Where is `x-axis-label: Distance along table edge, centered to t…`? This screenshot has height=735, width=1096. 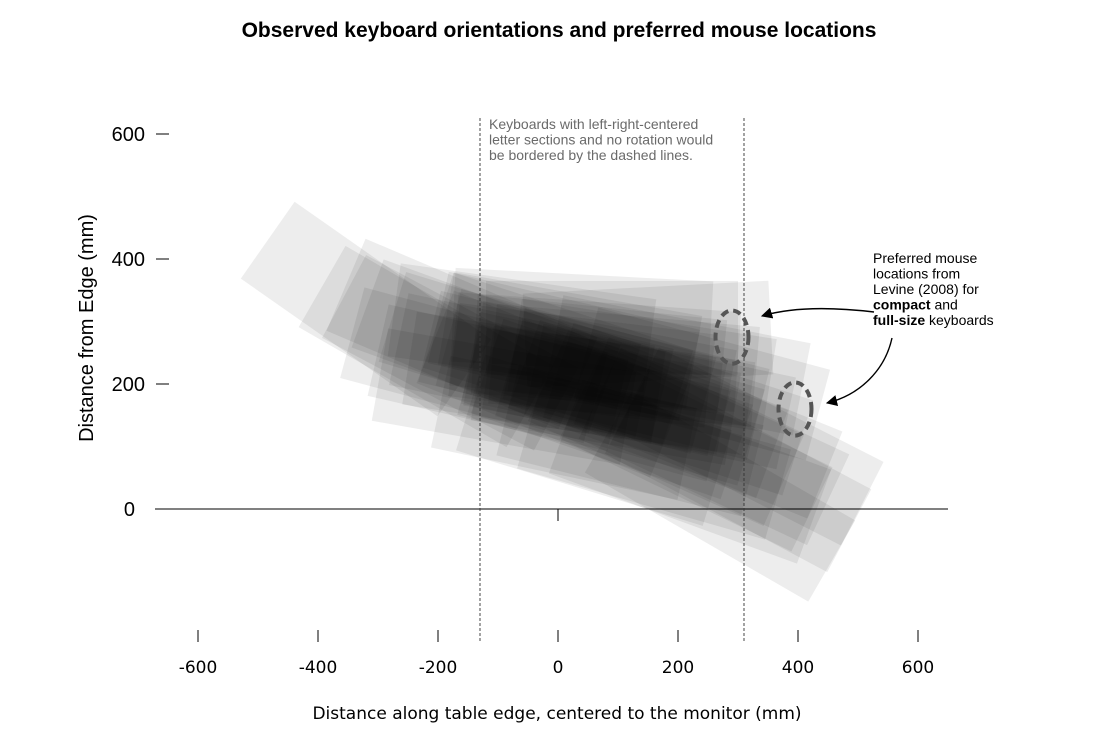 x-axis-label: Distance along table edge, centered to t… is located at coordinates (556, 714).